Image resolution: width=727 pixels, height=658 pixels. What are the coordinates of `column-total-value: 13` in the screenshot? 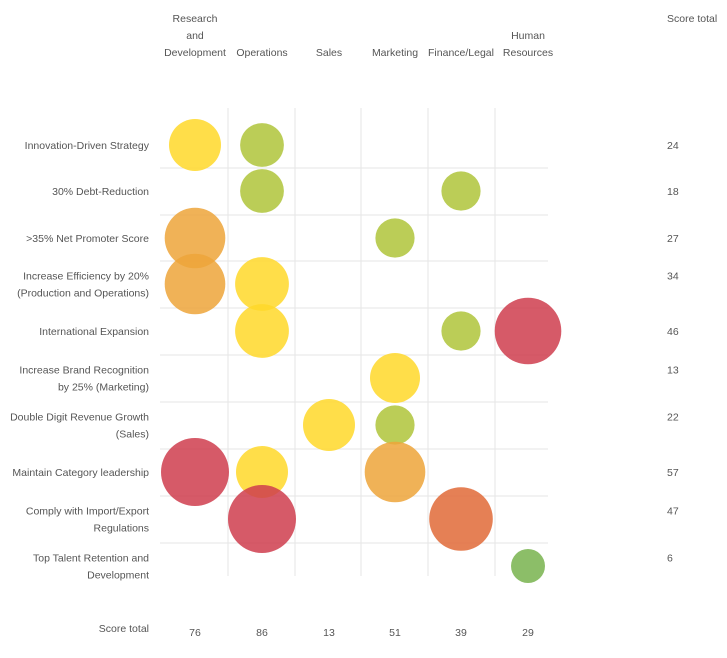 It's located at (329, 633).